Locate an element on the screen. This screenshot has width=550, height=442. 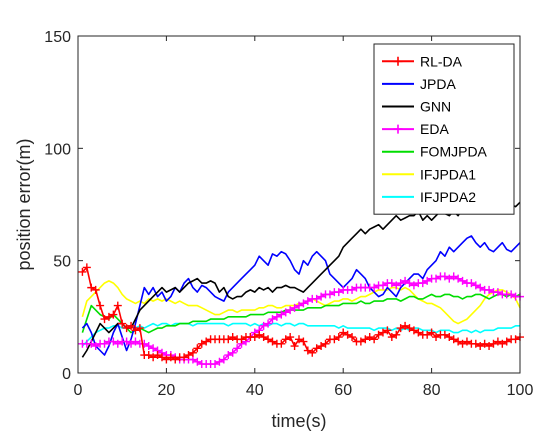
legend-label: FOMJPDA is located at coordinates (454, 152).